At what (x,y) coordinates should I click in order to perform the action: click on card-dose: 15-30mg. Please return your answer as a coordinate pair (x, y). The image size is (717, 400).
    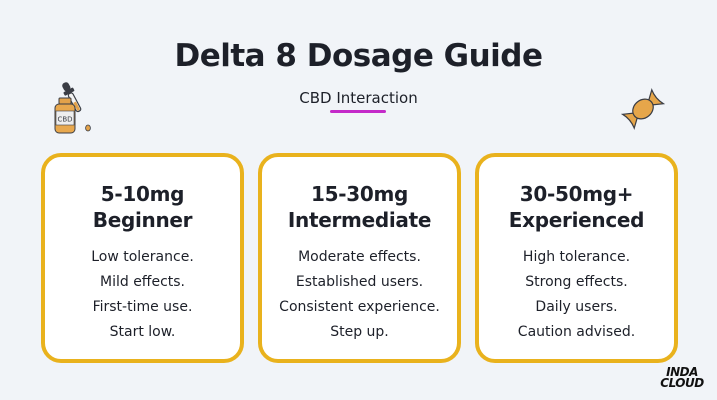
    Looking at the image, I should click on (359, 194).